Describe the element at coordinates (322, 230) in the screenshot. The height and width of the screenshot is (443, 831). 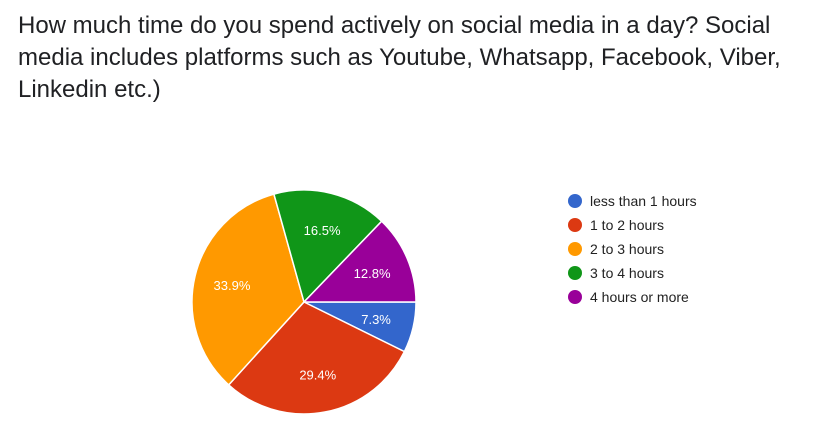
I see `pie-slice-label-3: 16.5%` at that location.